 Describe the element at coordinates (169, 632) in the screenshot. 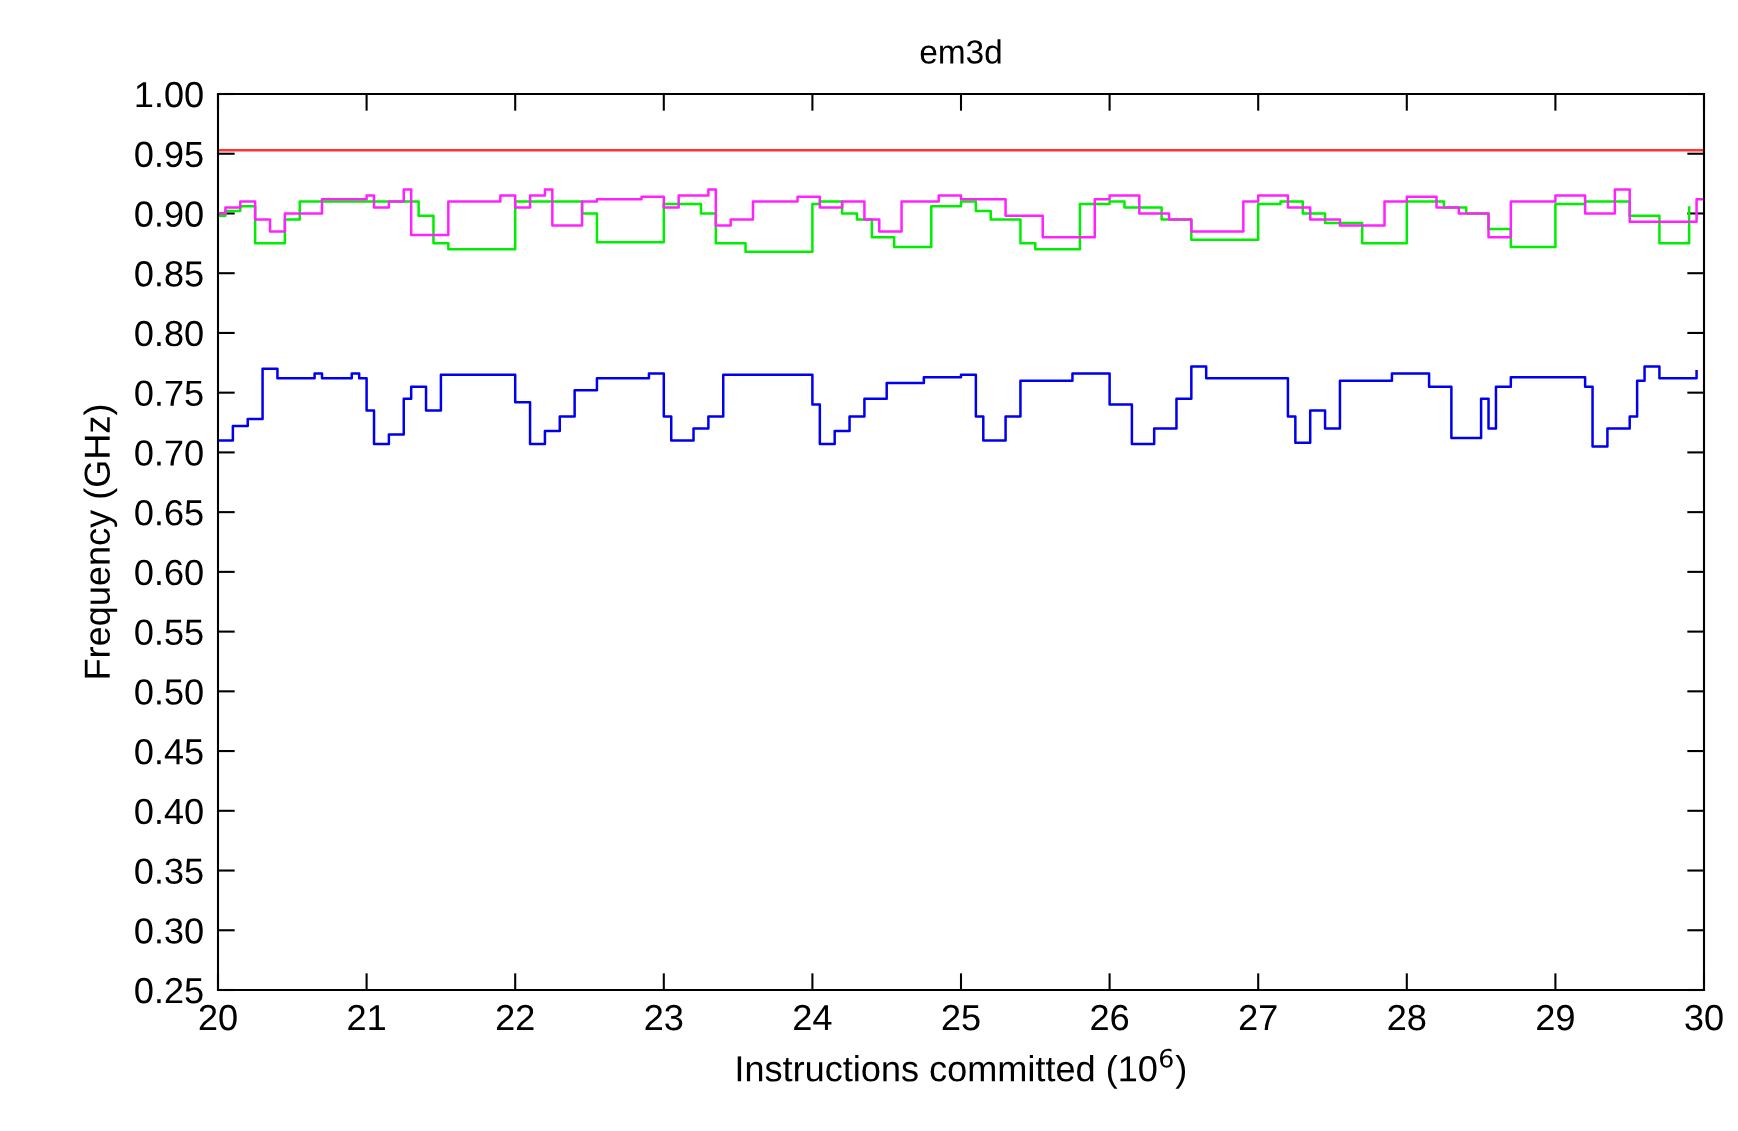

I see `y-tick-label: 0.55` at that location.